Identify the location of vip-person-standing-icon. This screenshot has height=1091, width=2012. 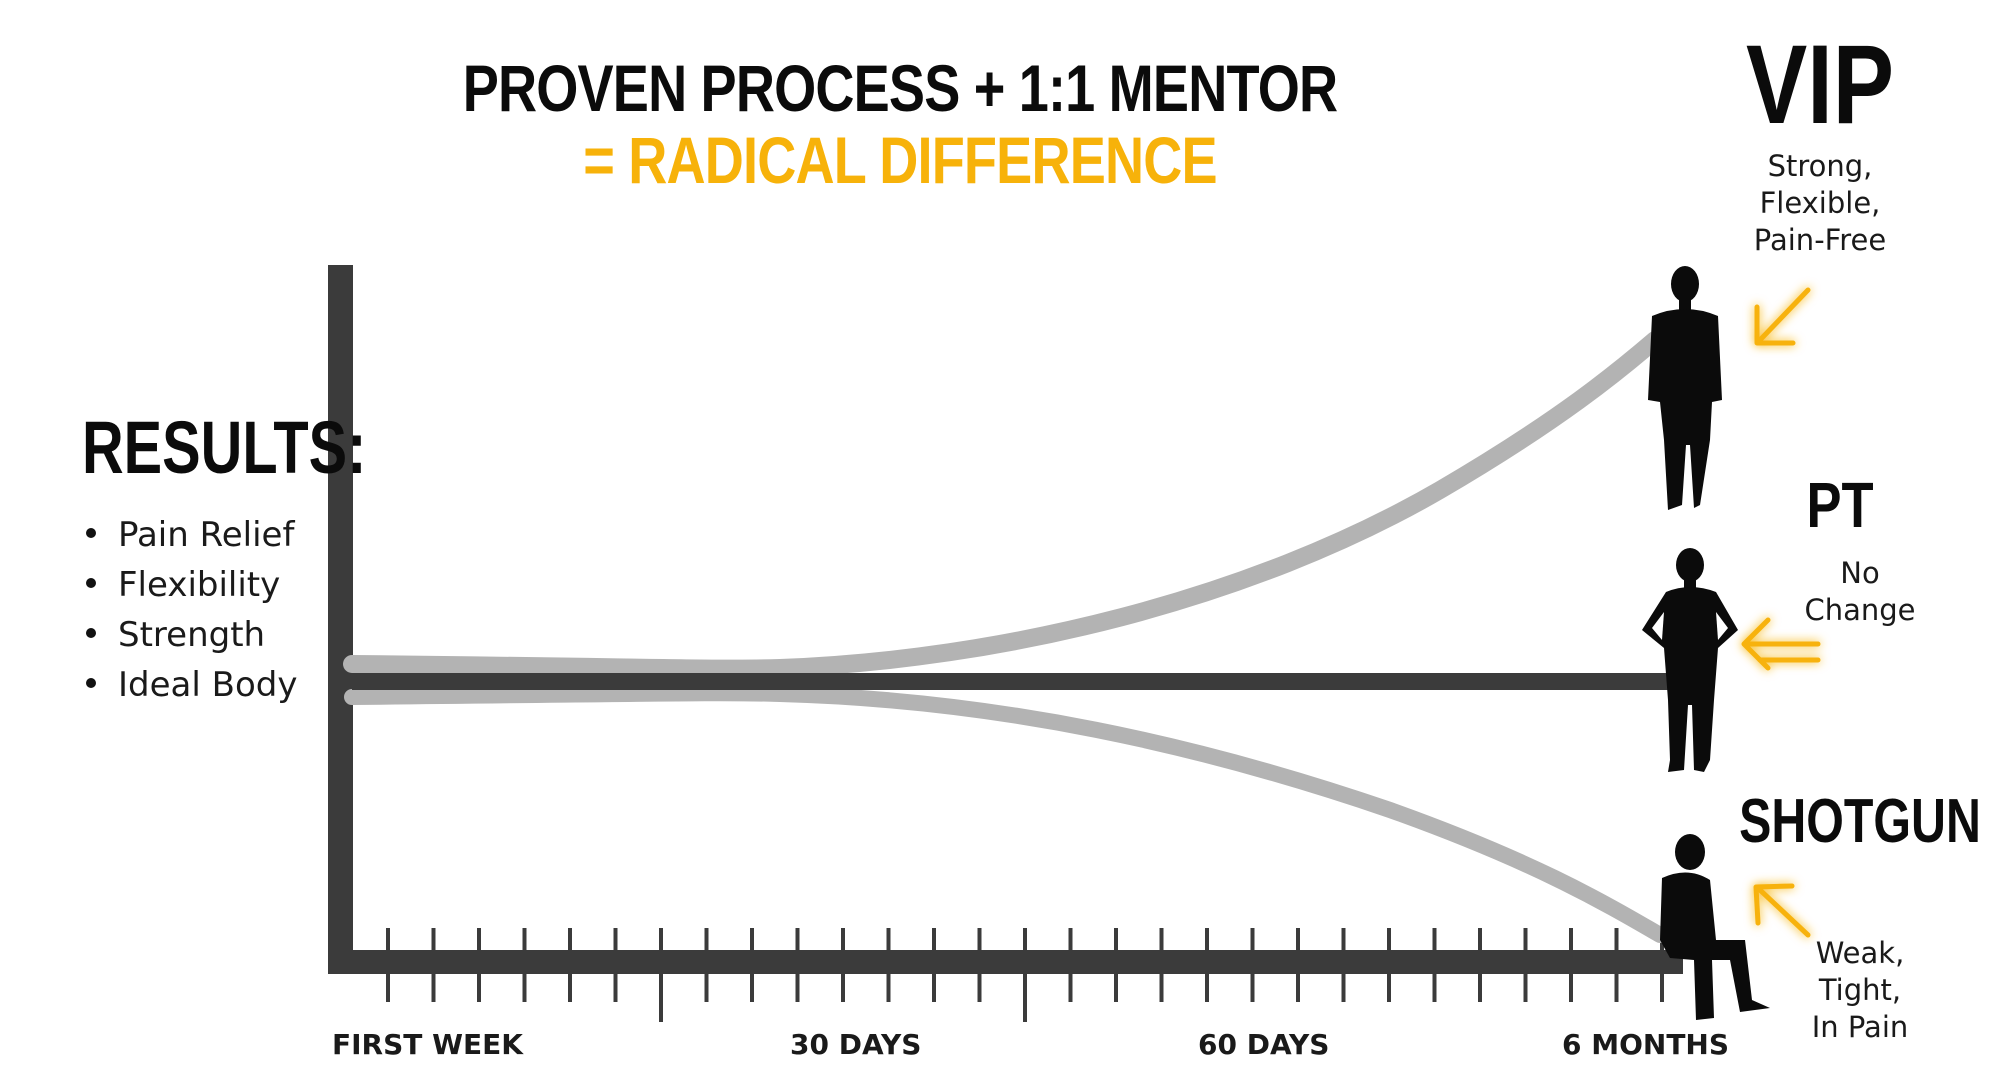
(1685, 388).